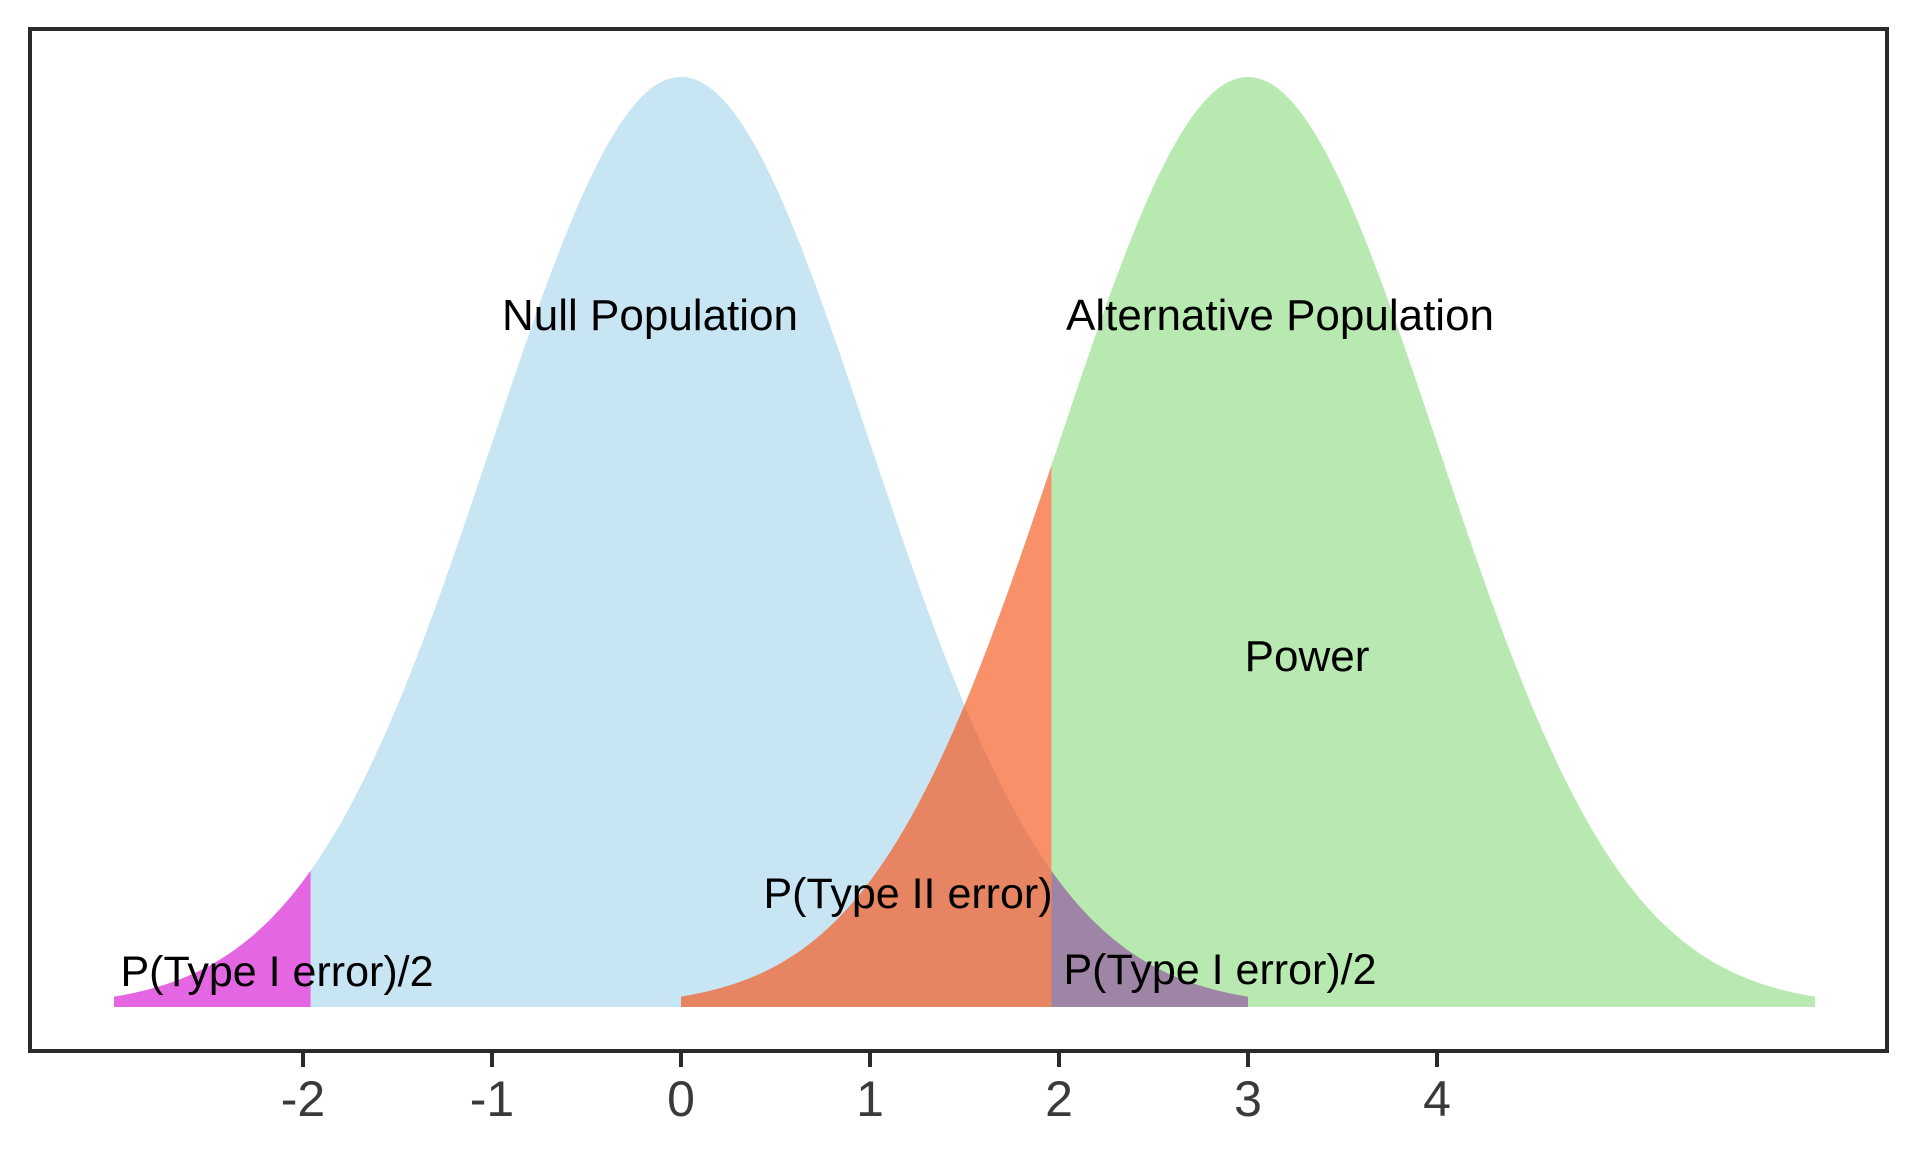 This screenshot has height=1152, width=1920. I want to click on x-tick-label--2: -2, so click(303, 1099).